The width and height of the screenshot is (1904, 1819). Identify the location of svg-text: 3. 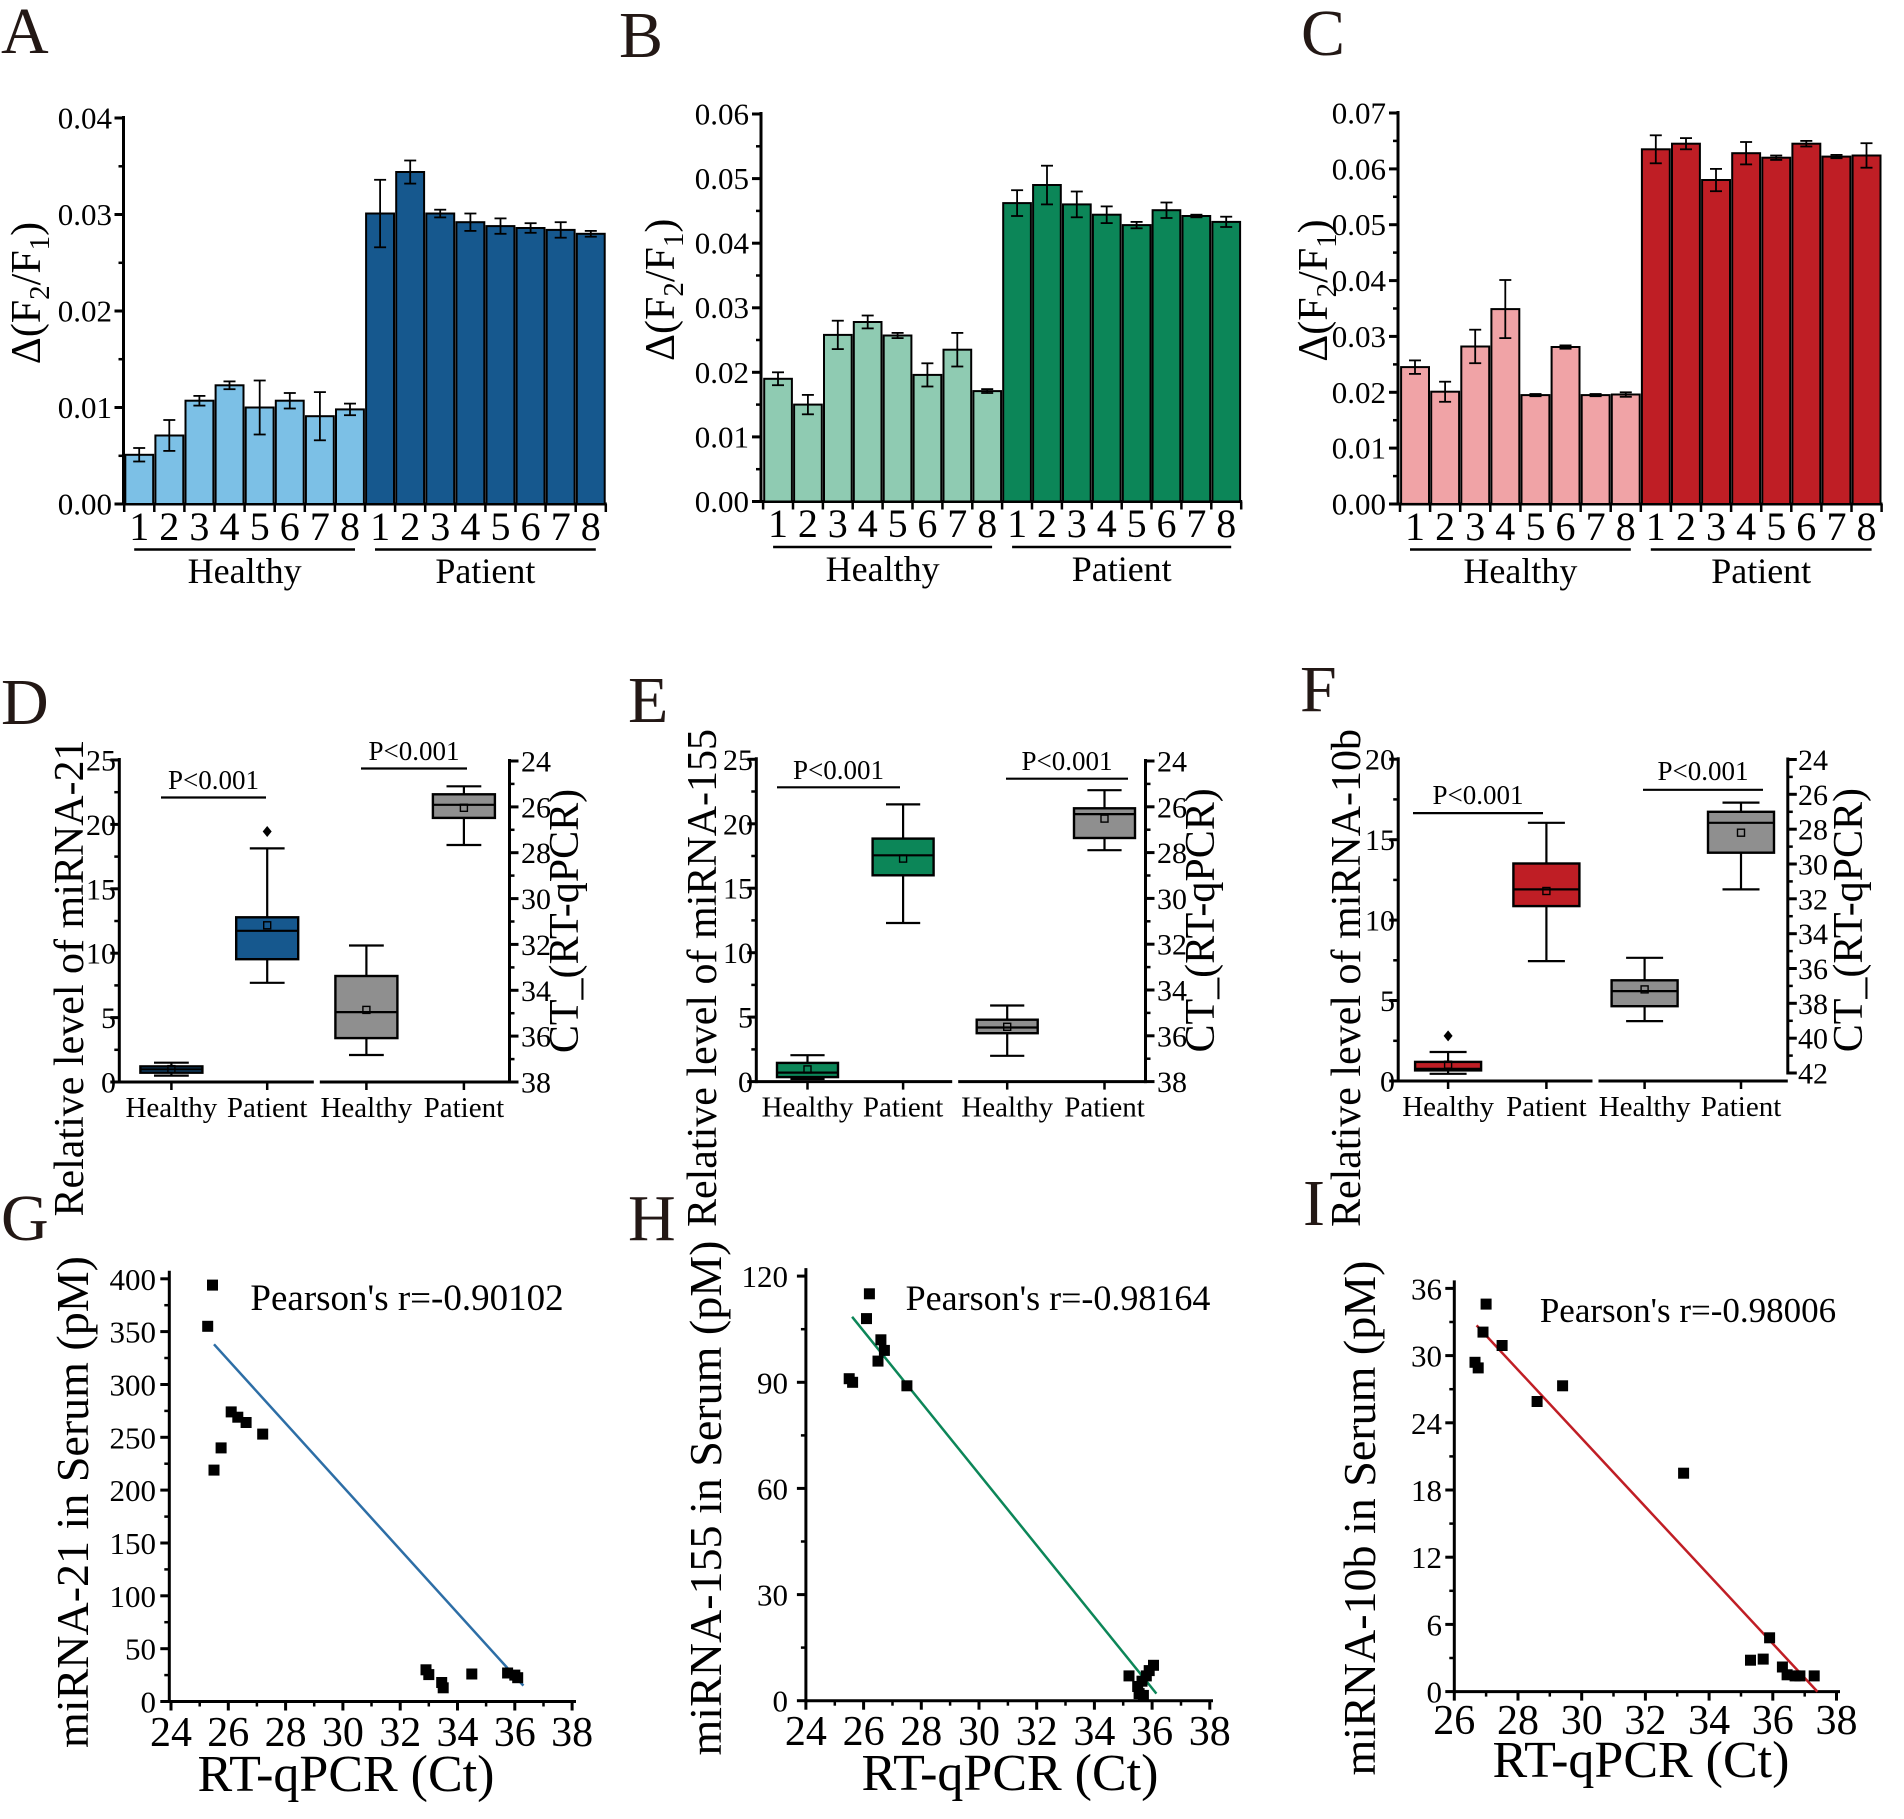
(1475, 526).